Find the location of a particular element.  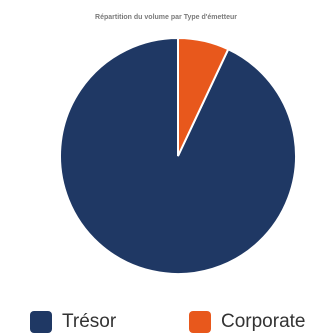

legend-label-corporate: Corporate is located at coordinates (263, 321).